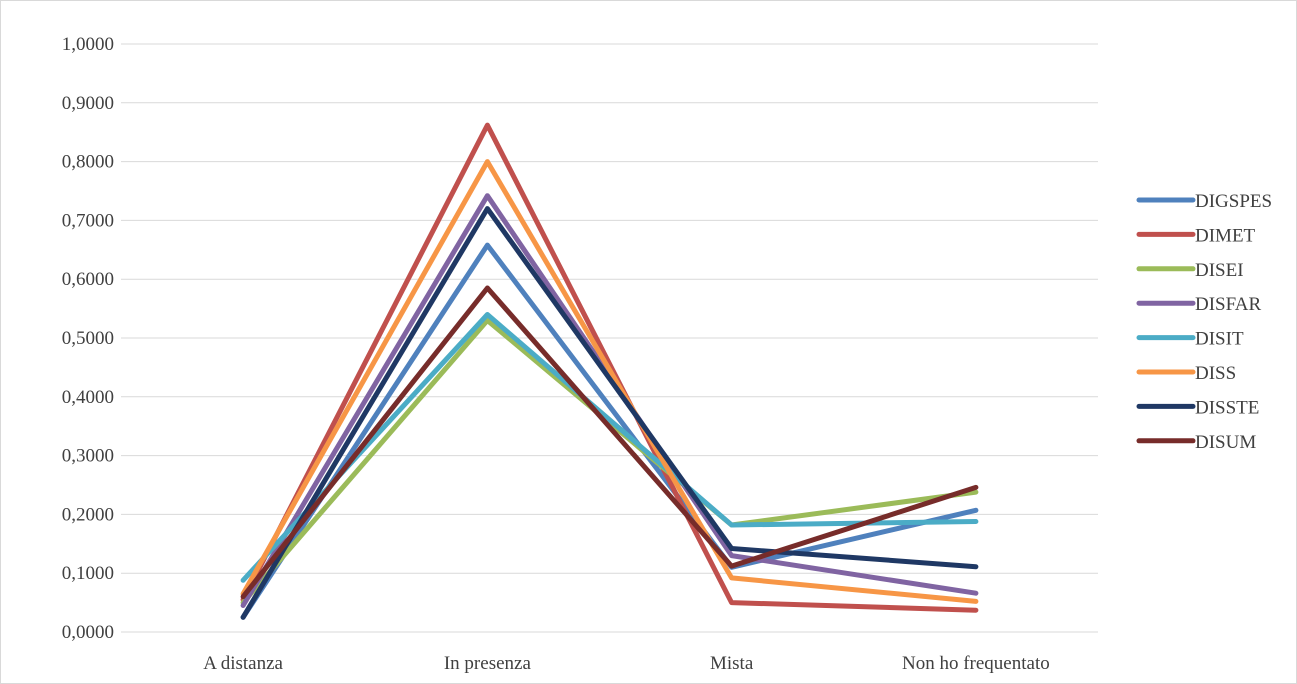 The width and height of the screenshot is (1297, 684). What do you see at coordinates (976, 663) in the screenshot?
I see `x-tick-label: Non ho frequentato` at bounding box center [976, 663].